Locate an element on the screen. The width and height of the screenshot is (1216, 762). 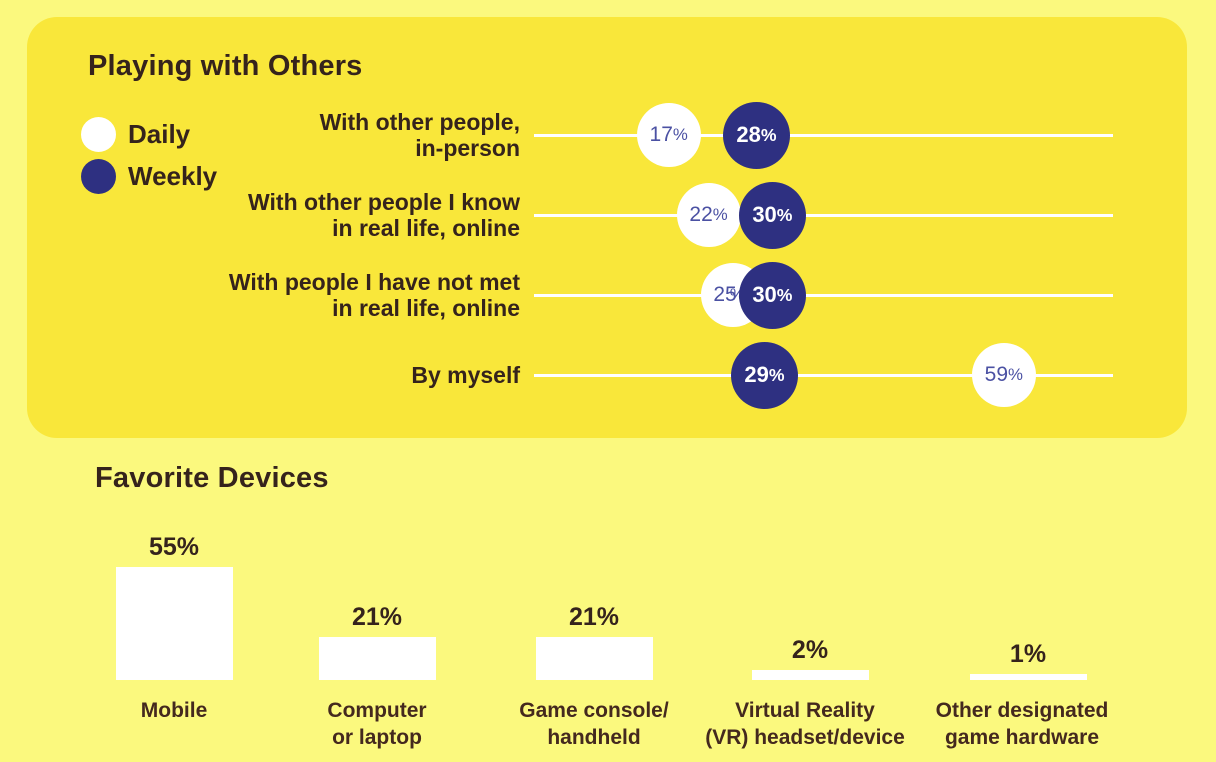
favorite-devices-title: Favorite Devices is located at coordinates (212, 478).